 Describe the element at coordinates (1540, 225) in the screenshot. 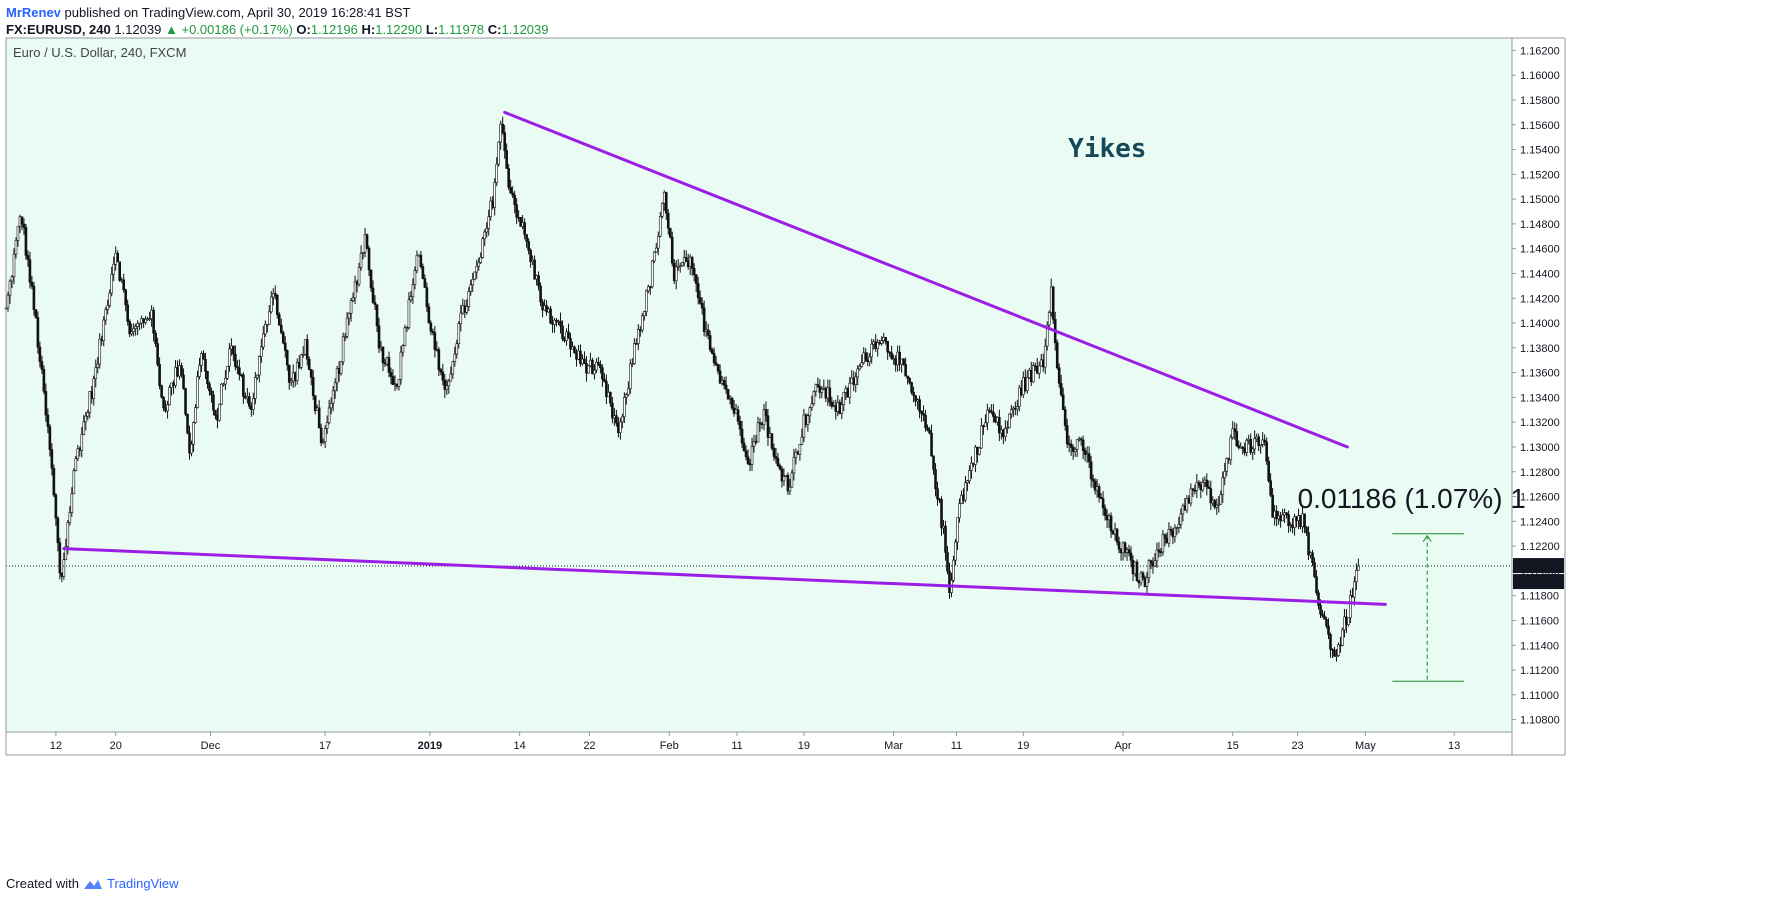

I see `y-tick-label: 1.14800` at that location.